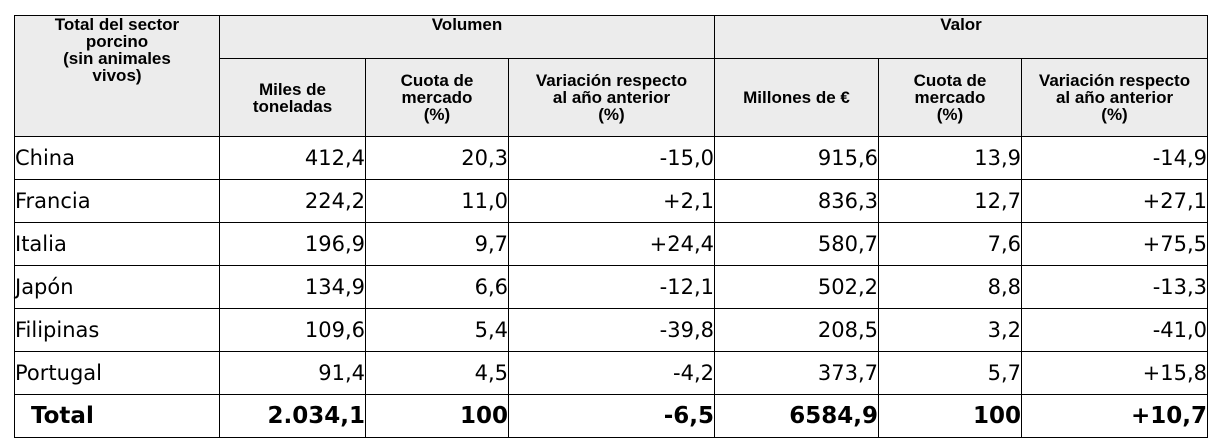 The width and height of the screenshot is (1222, 442). I want to click on value-cell: 5,4, so click(437, 330).